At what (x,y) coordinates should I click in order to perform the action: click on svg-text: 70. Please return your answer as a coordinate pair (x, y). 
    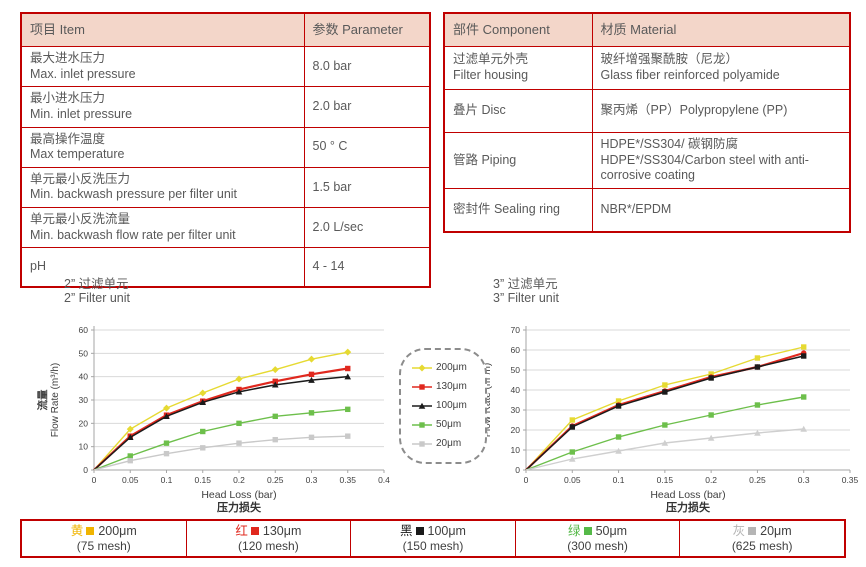
    Looking at the image, I should click on (516, 330).